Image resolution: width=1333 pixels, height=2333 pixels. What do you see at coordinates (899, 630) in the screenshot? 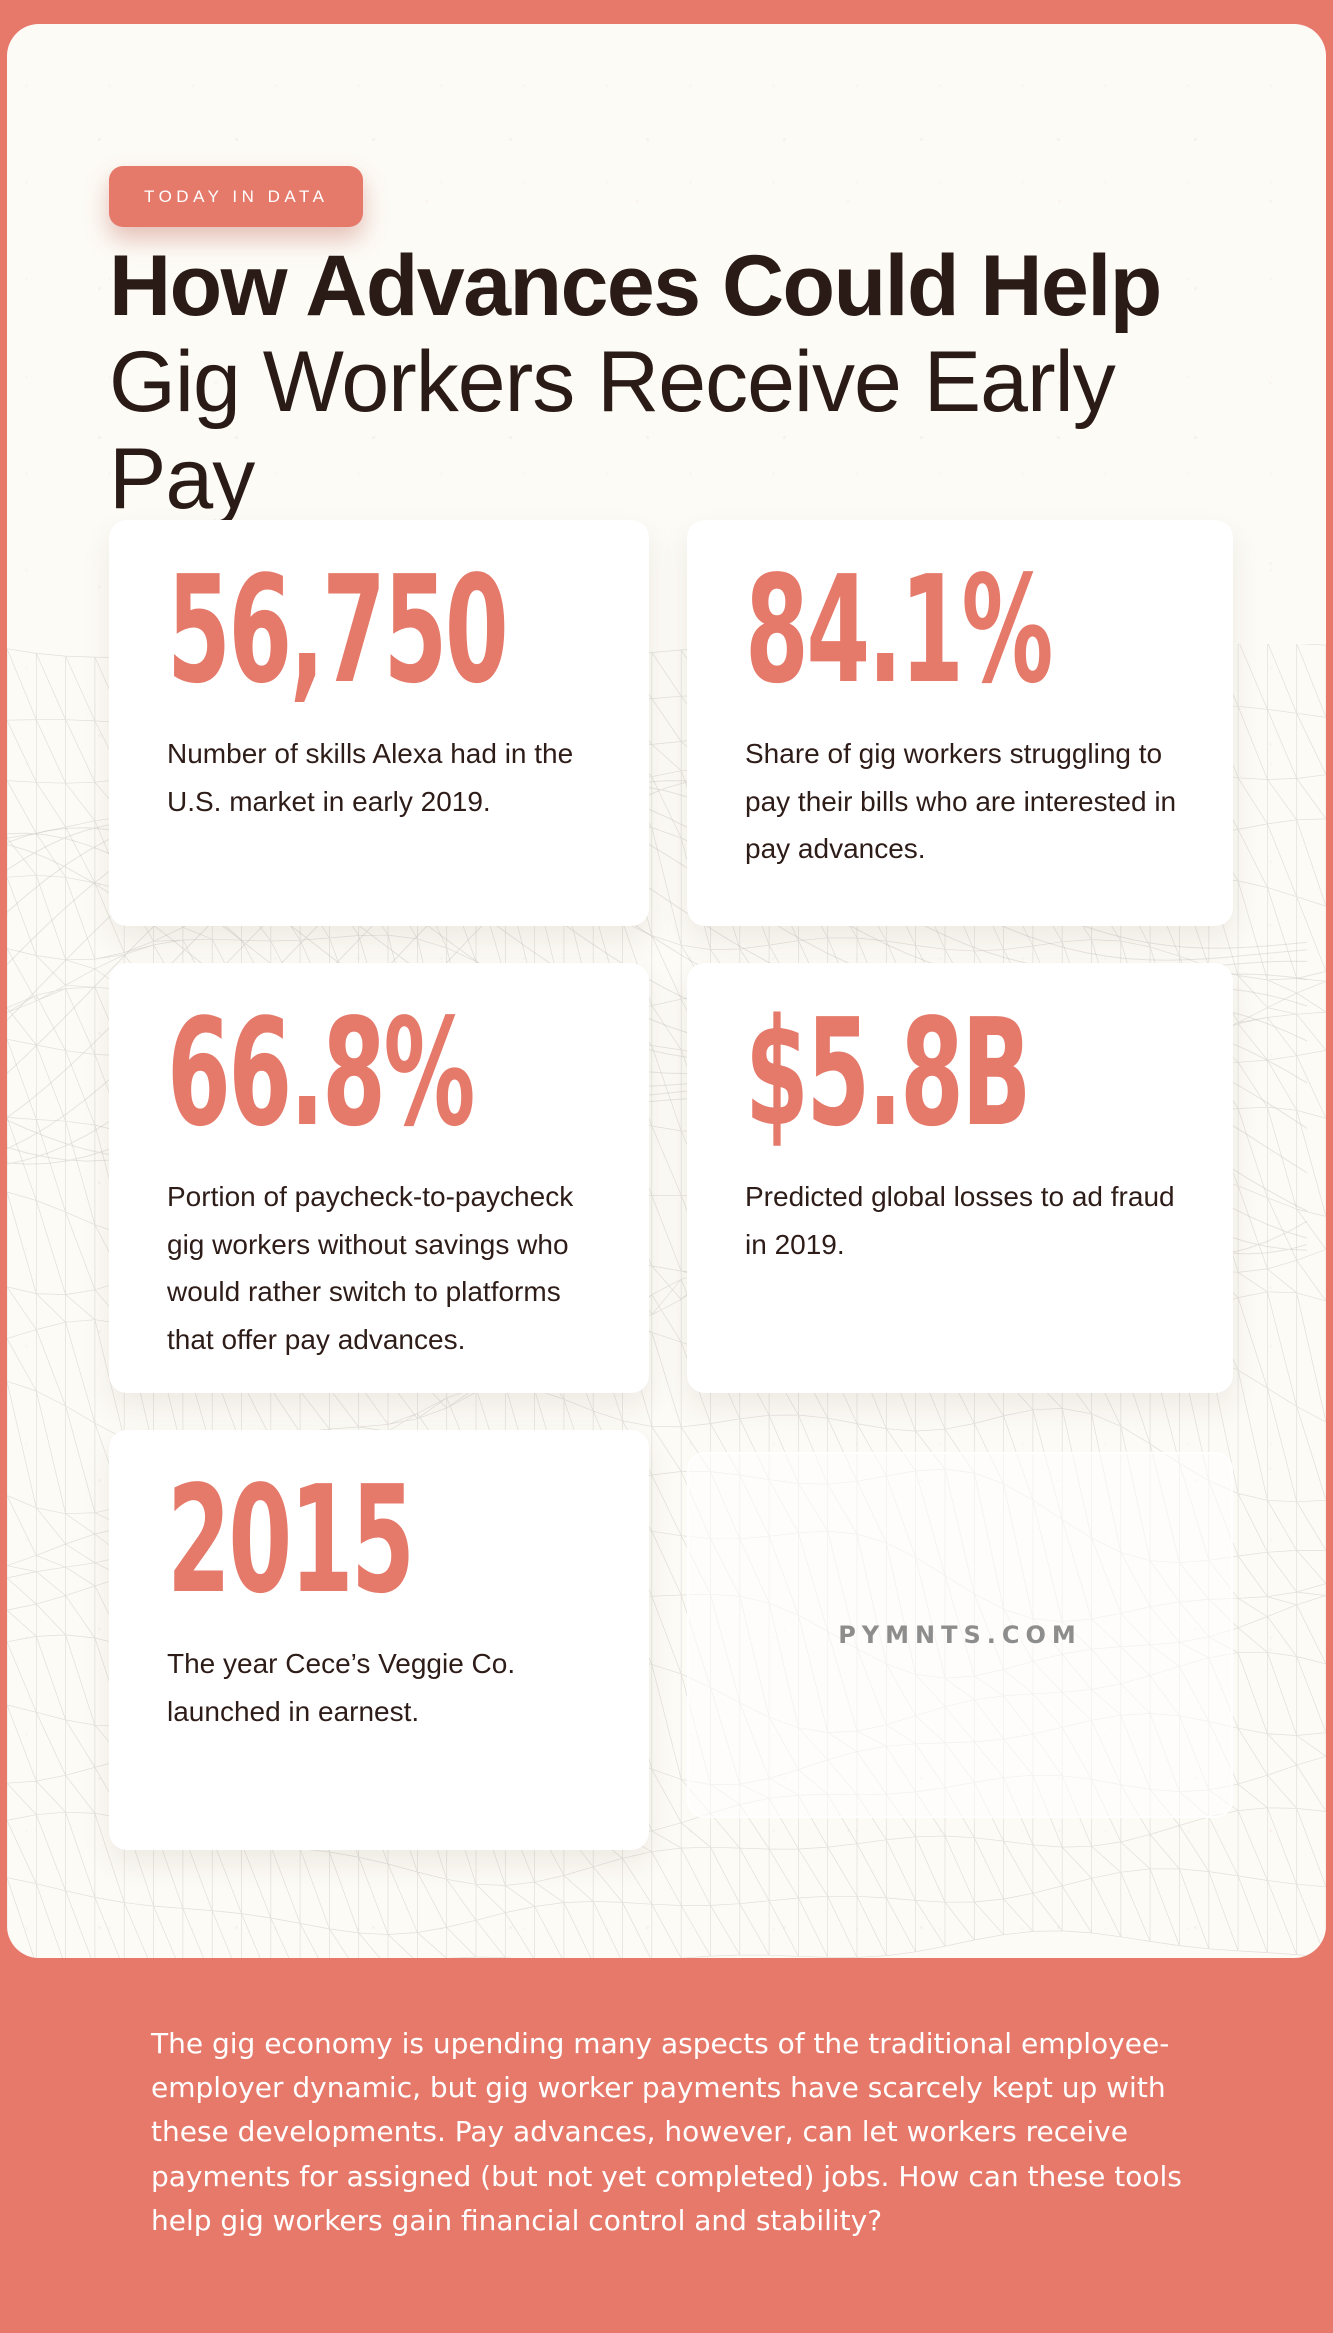
I see `stat-value-text: 84.1%` at bounding box center [899, 630].